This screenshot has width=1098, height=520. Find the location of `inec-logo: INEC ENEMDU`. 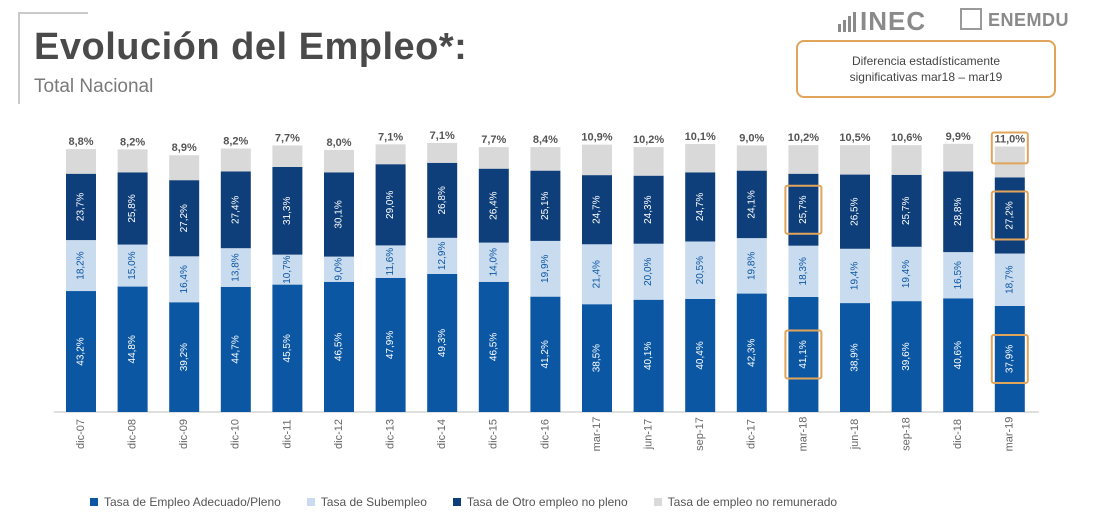

inec-logo: INEC ENEMDU is located at coordinates (963, 21).